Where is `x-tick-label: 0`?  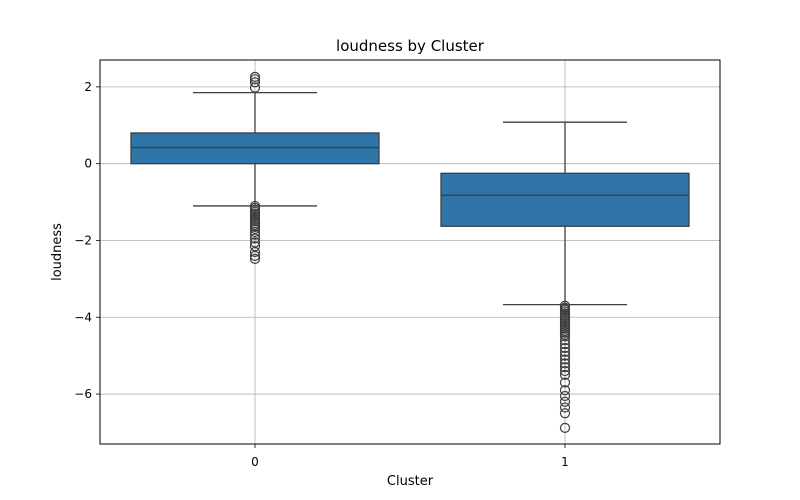
x-tick-label: 0 is located at coordinates (255, 462).